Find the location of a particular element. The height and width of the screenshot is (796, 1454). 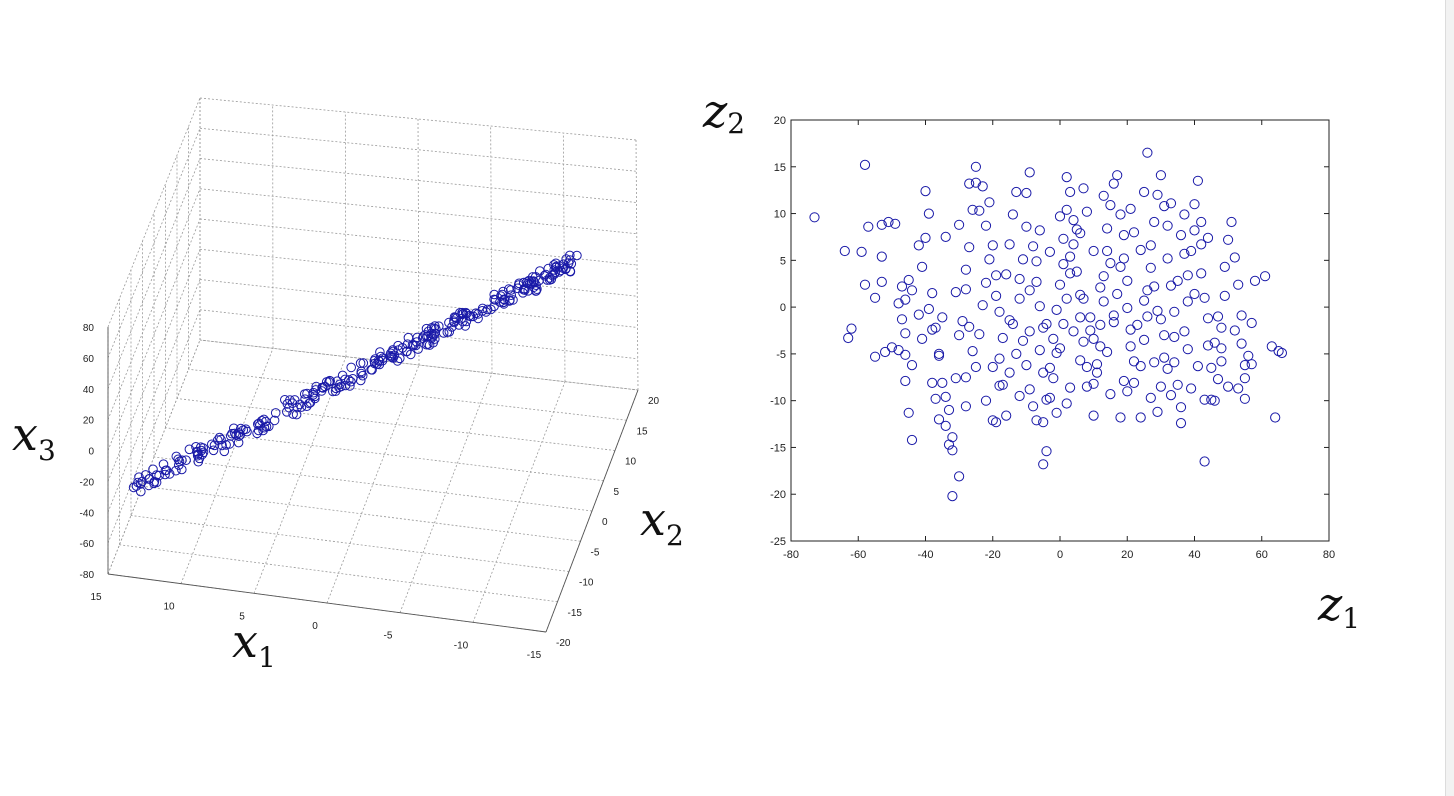

x3-tick-label: 80 is located at coordinates (89, 328).